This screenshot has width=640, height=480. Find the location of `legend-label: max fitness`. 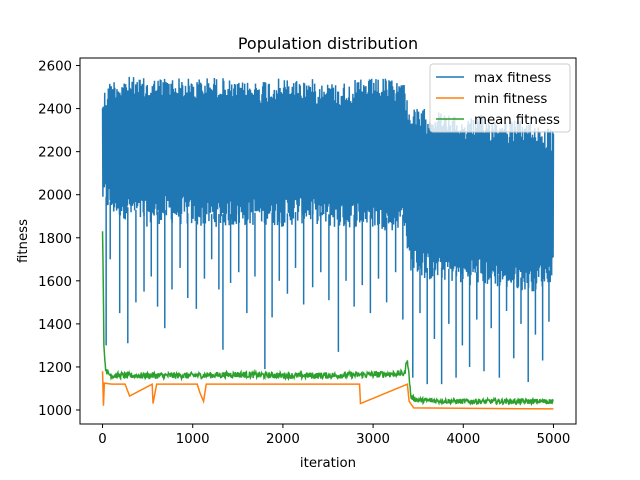

legend-label: max fitness is located at coordinates (512, 78).